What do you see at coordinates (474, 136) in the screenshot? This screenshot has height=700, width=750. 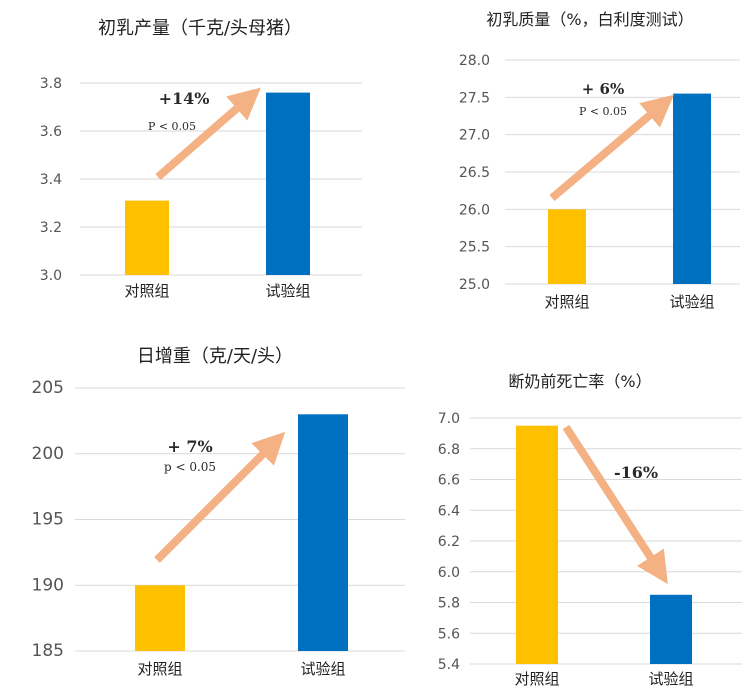 I see `y-tick-label: 27.0` at bounding box center [474, 136].